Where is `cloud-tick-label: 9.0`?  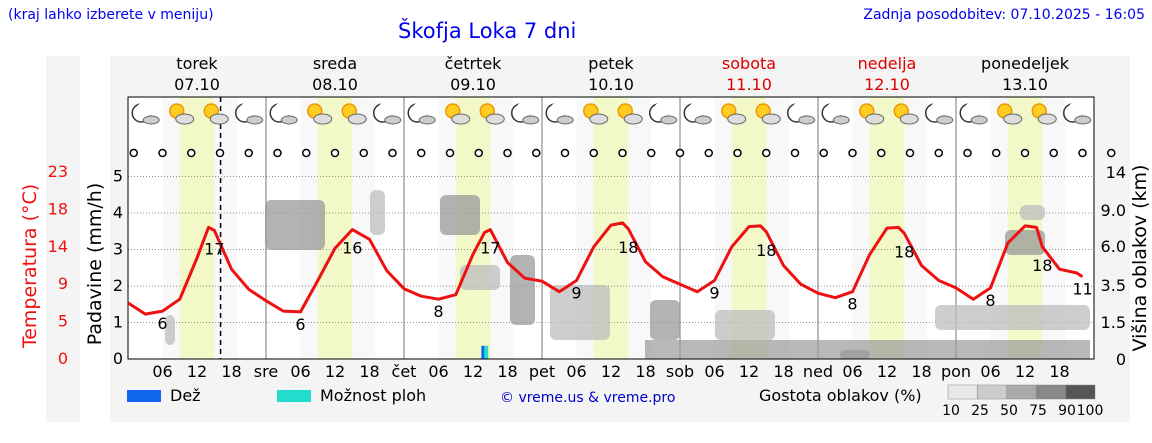 cloud-tick-label: 9.0 is located at coordinates (1113, 210).